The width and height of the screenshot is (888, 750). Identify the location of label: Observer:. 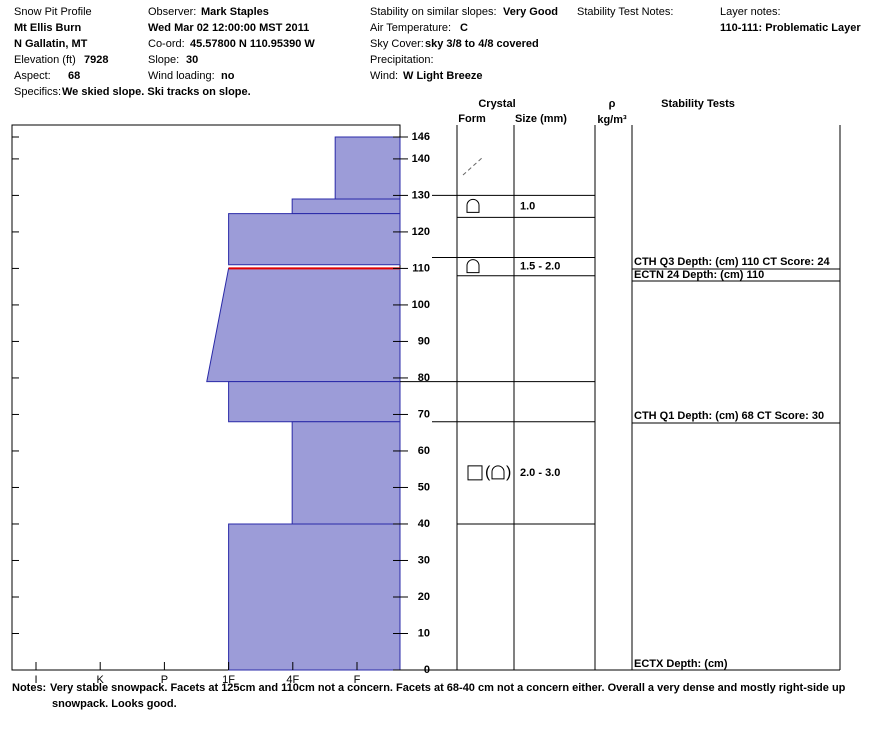
(172, 12).